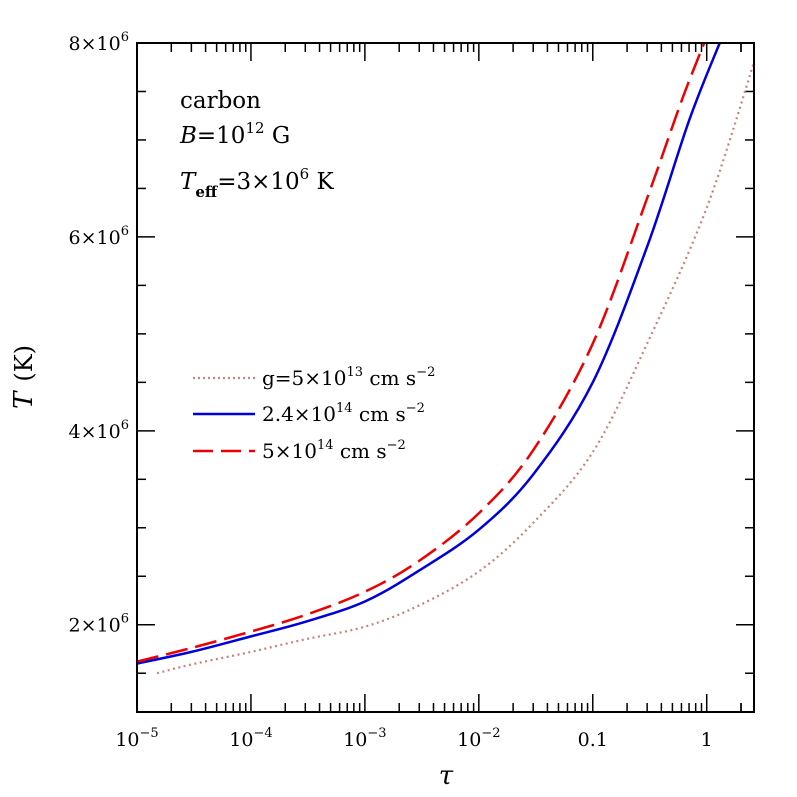 This screenshot has width=797, height=797. I want to click on x-tick-label: 10⁻⁵, so click(136, 738).